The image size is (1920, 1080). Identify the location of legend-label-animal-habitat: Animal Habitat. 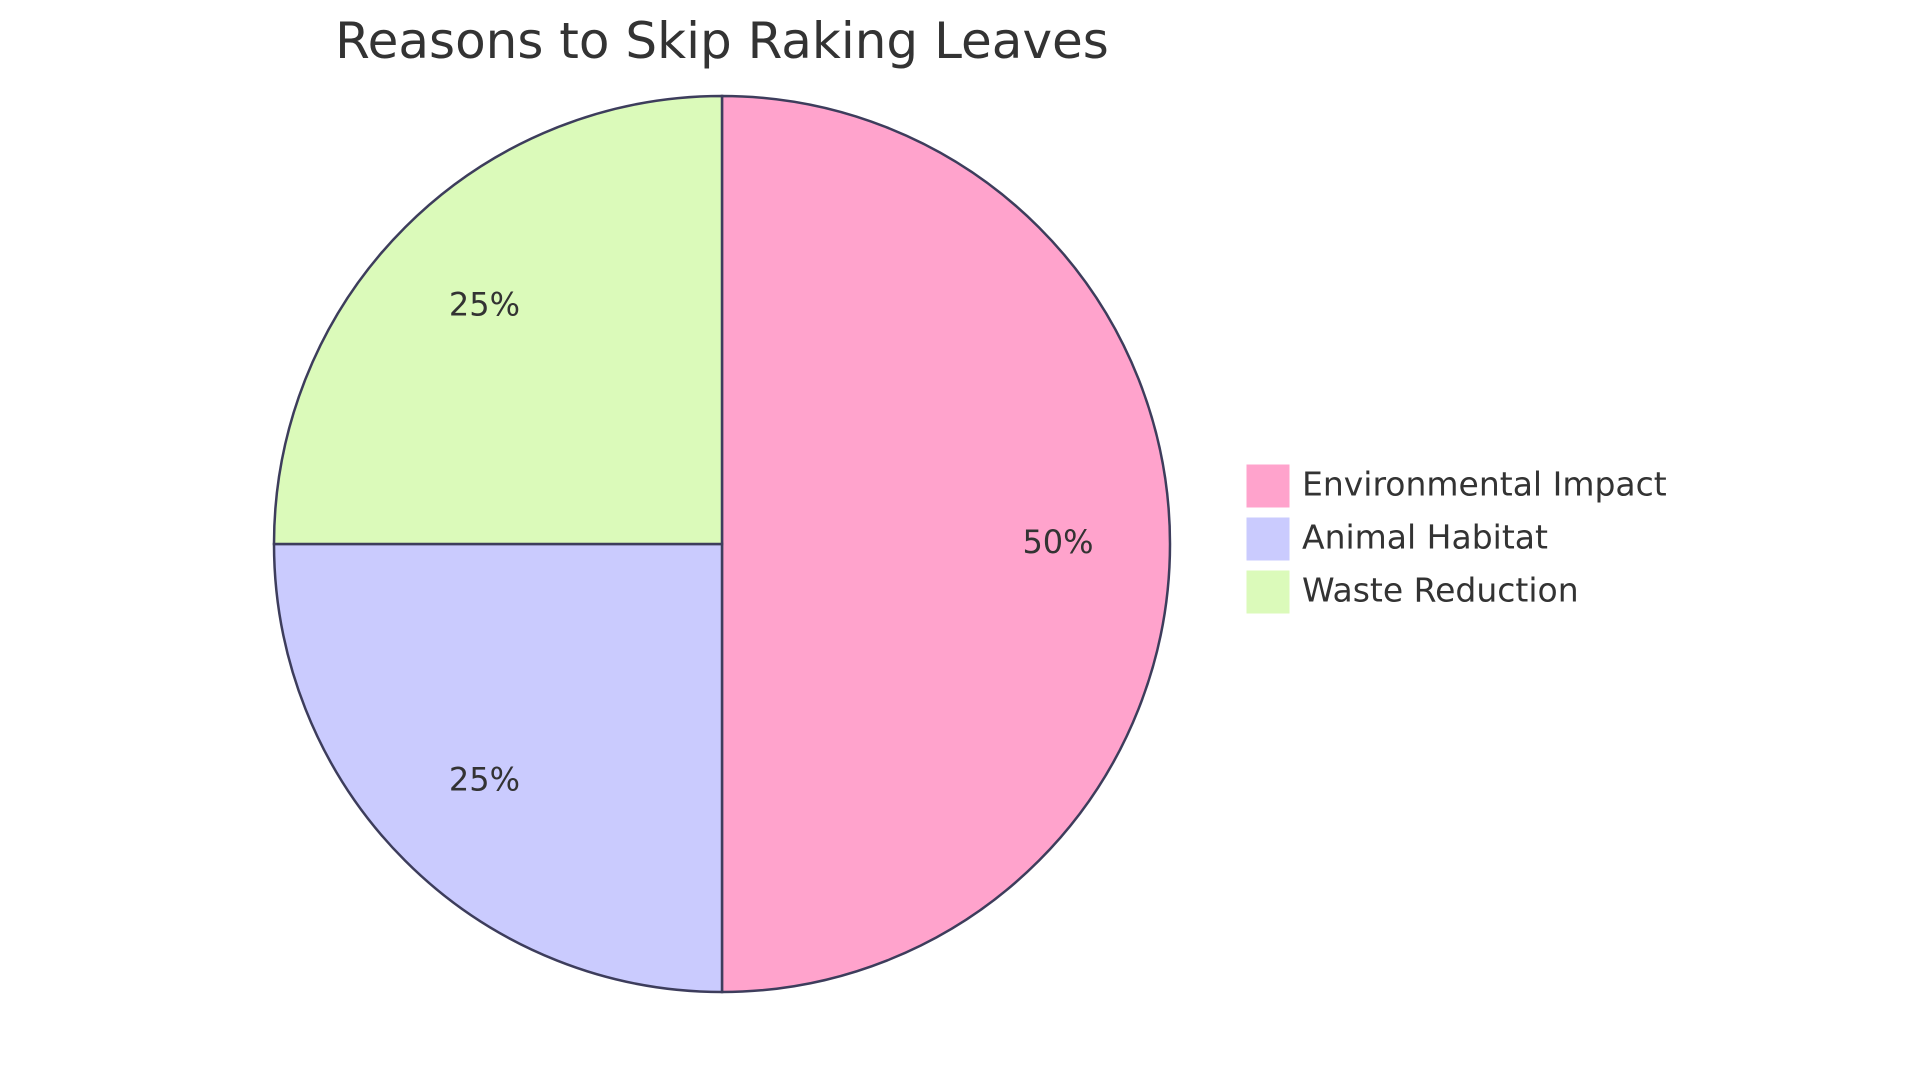
(1425, 537).